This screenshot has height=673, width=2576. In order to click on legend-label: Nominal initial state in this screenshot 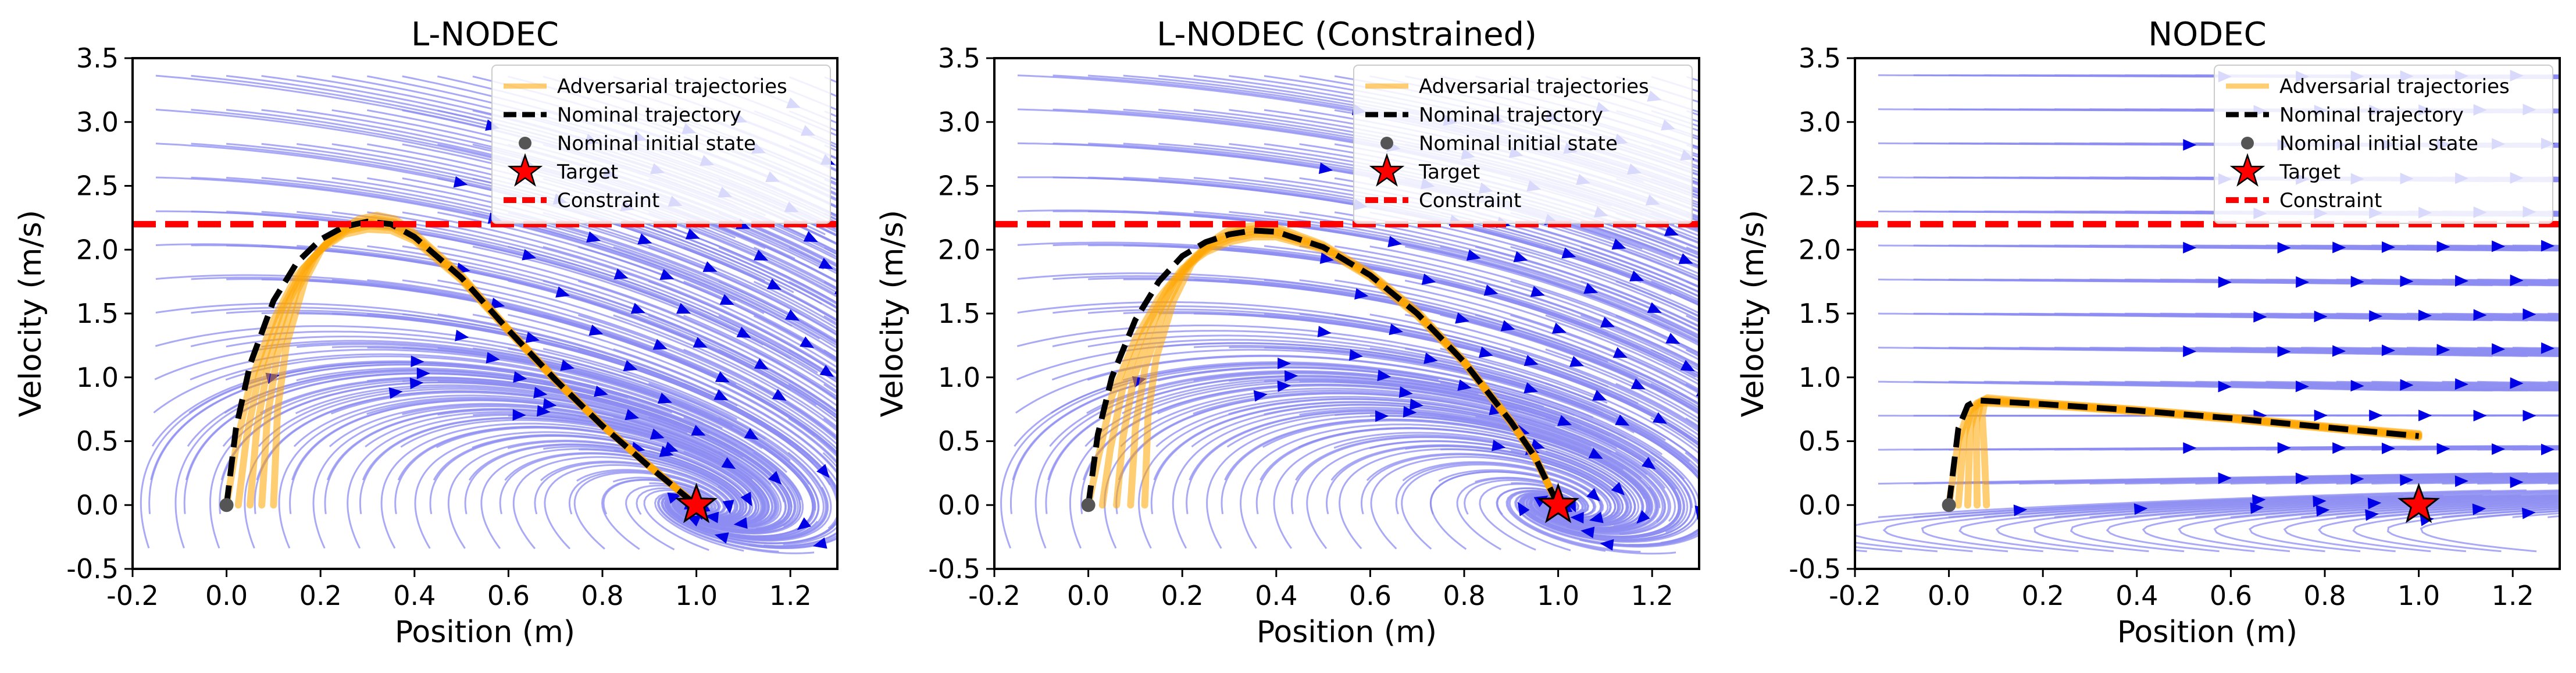, I will do `click(2379, 143)`.